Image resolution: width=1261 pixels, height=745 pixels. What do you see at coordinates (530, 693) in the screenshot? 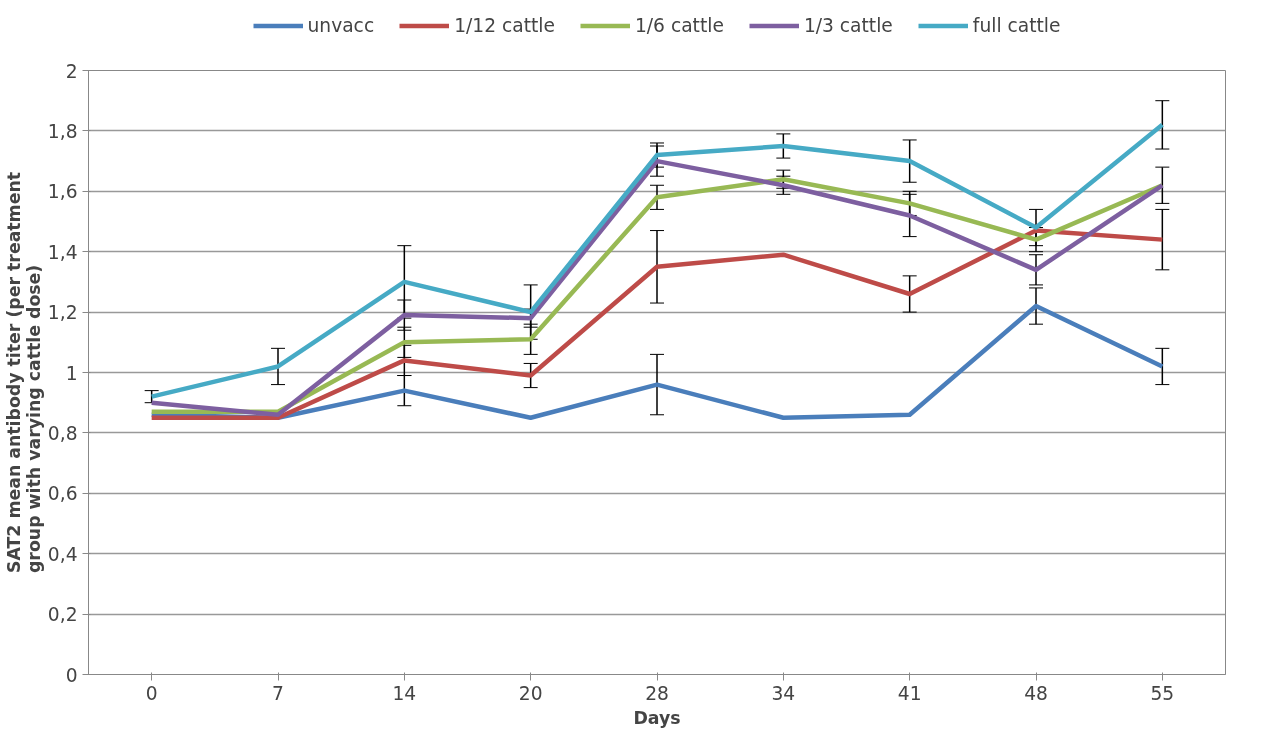
I see `x-tick-label: 20` at bounding box center [530, 693].